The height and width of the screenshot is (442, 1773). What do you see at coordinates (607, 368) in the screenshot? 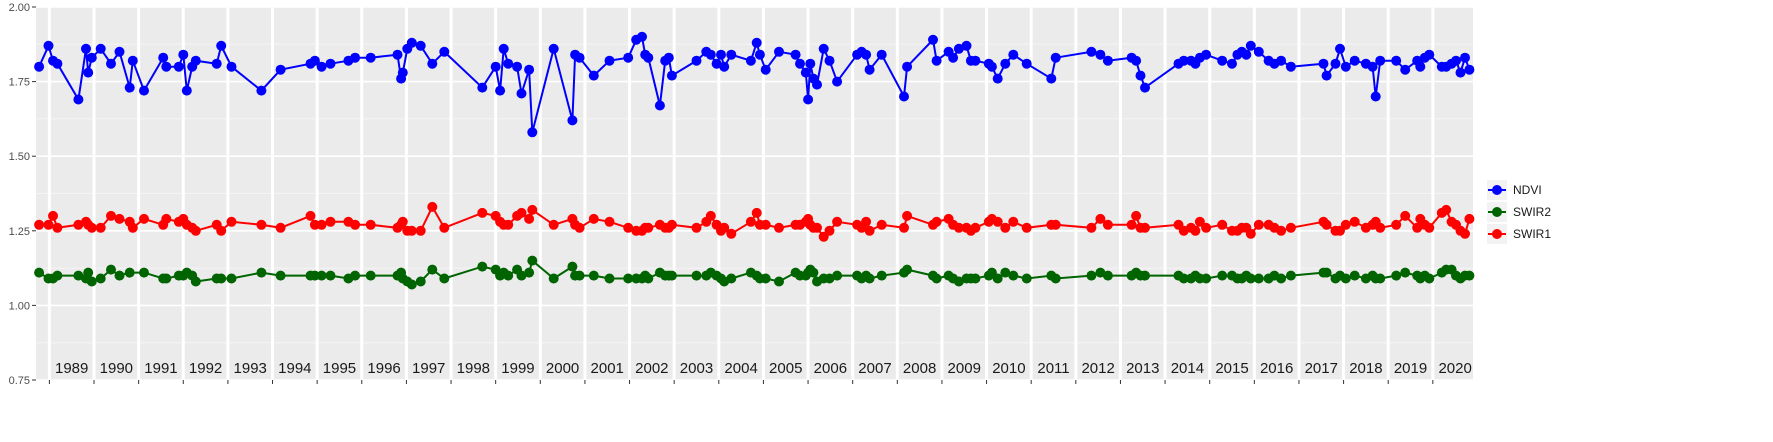
I see `x-year-label: 2001` at bounding box center [607, 368].